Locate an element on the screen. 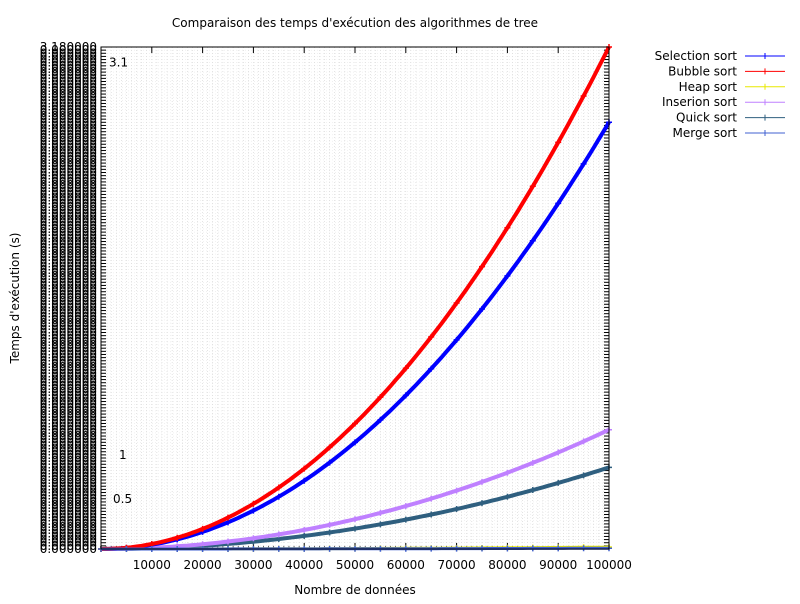  y-tick-label: 3.180000 is located at coordinates (68, 47).